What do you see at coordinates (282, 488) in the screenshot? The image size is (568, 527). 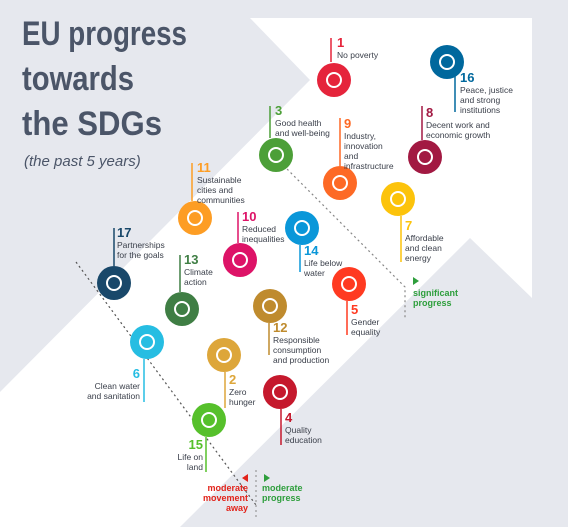 I see `moderate-progress-label: moderate` at bounding box center [282, 488].